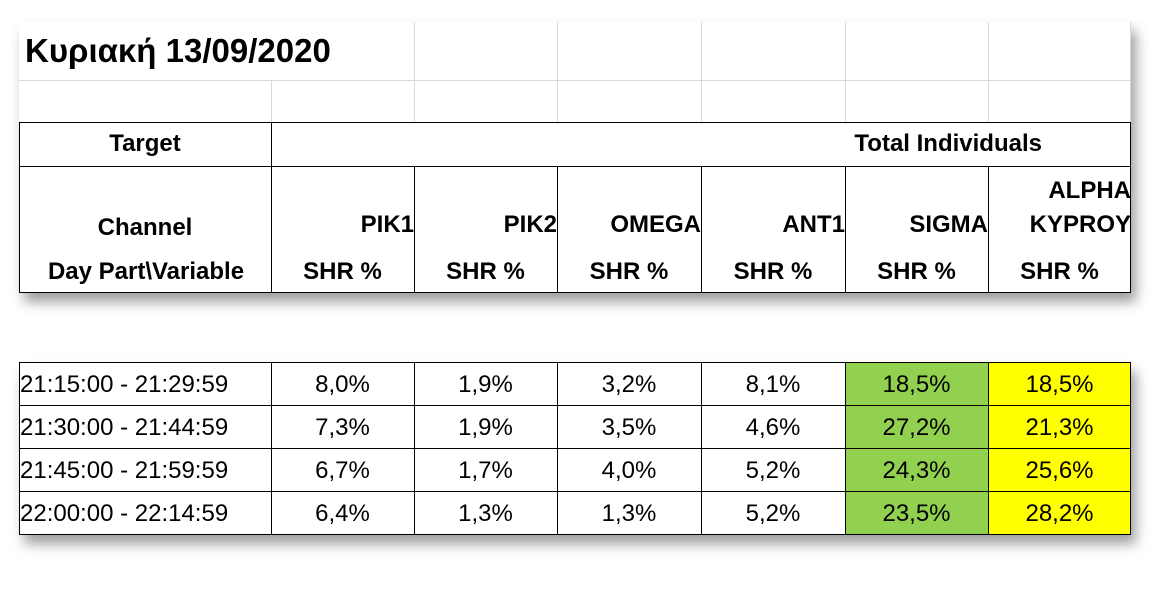  Describe the element at coordinates (1089, 190) in the screenshot. I see `channel-header-line: ALPHA` at that location.